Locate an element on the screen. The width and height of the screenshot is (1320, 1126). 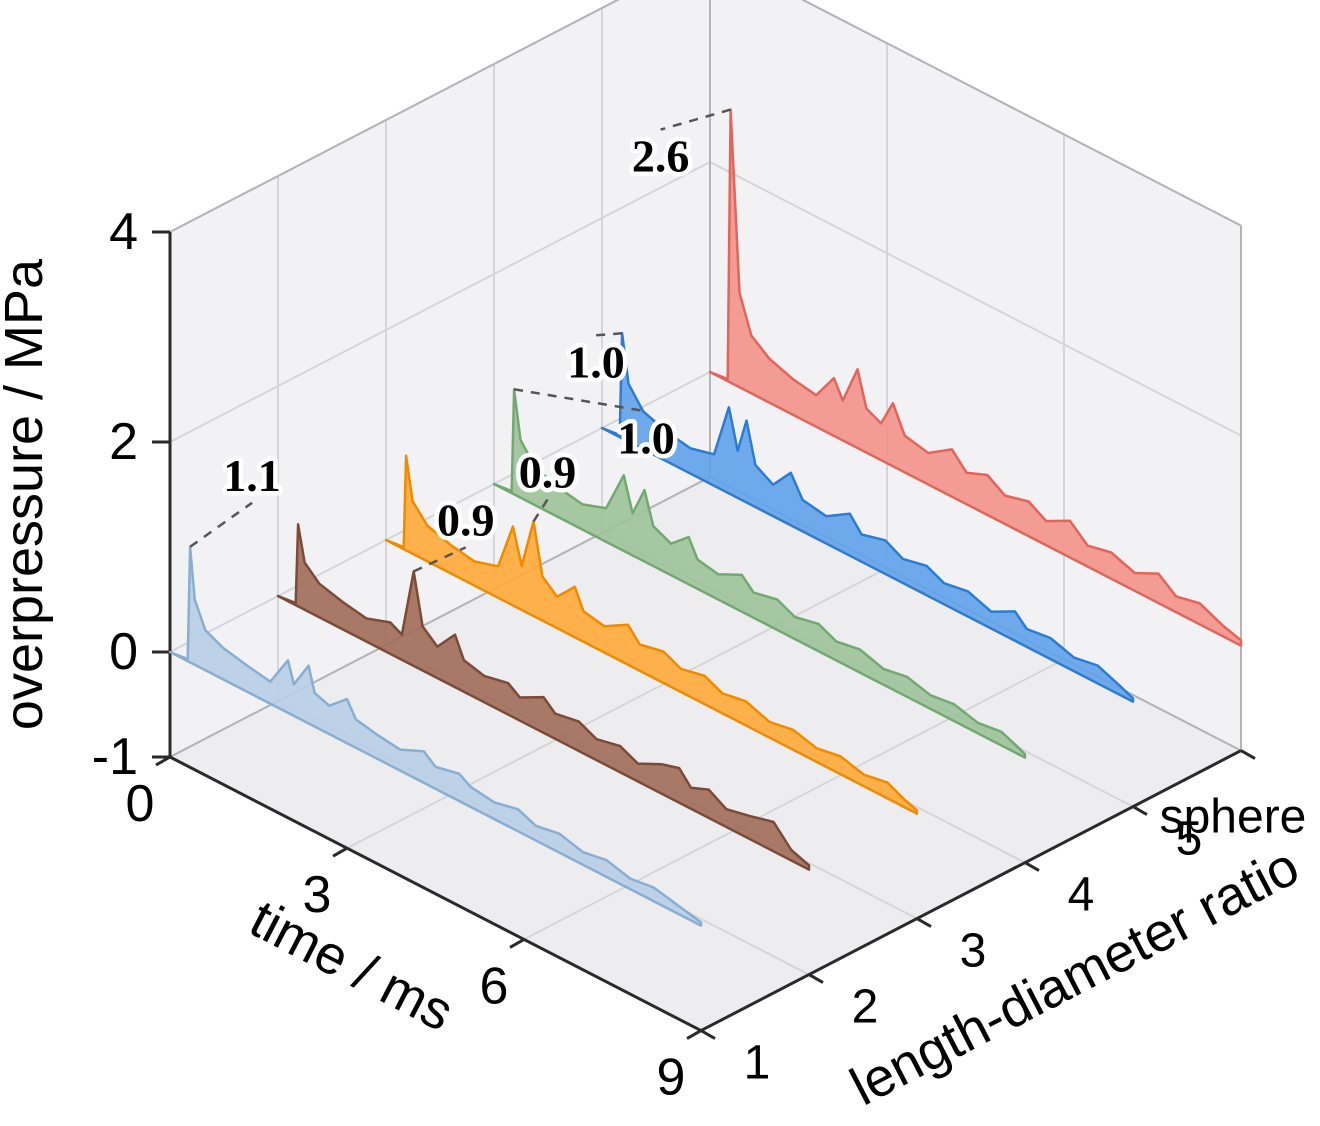
peak-annotation-label: 2.6 is located at coordinates (661, 156).